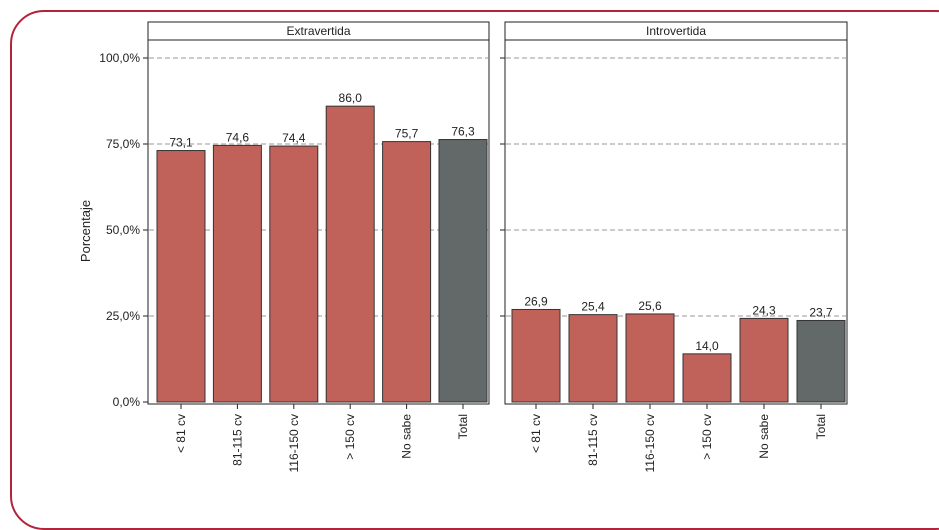 The width and height of the screenshot is (939, 530). I want to click on bar-value-label: 14,0, so click(707, 346).